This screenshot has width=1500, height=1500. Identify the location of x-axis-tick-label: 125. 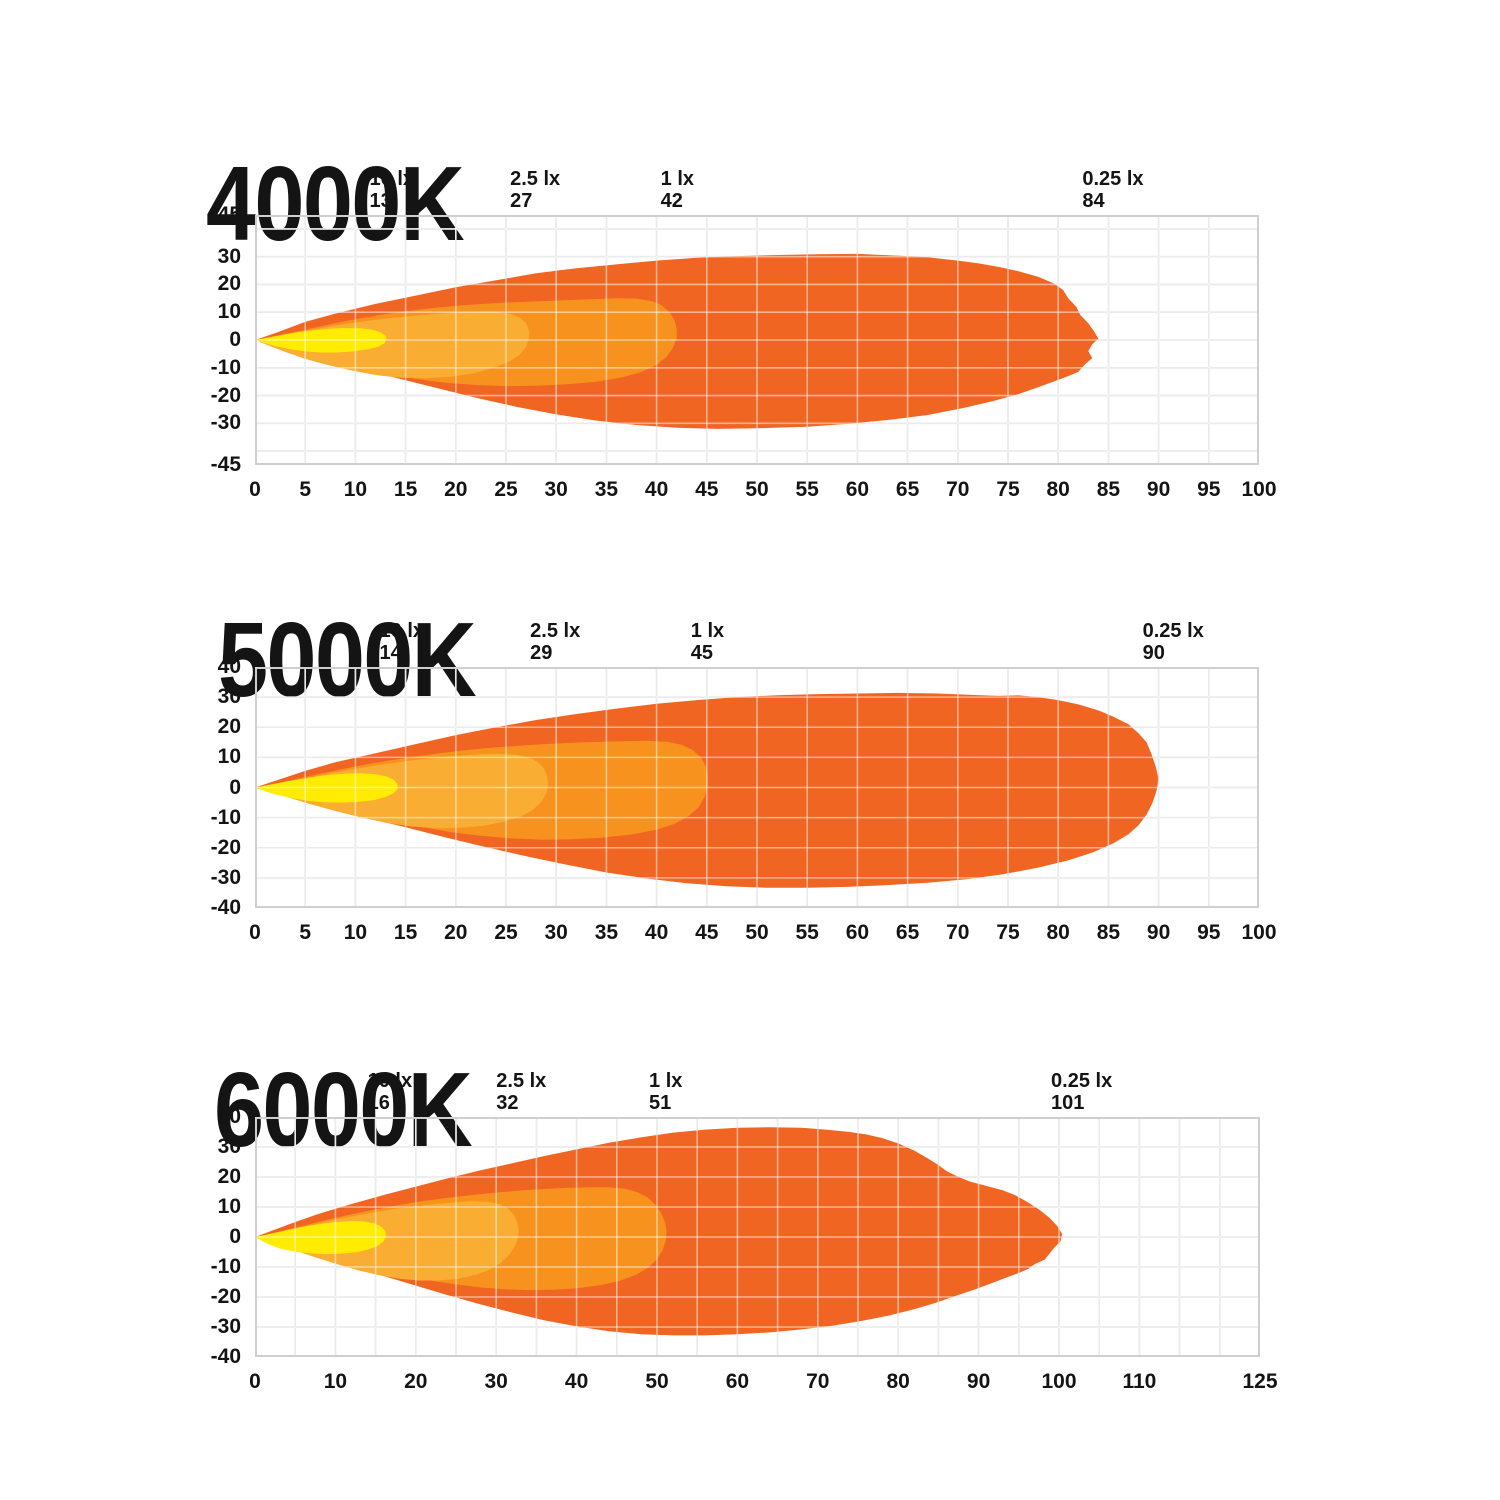
(1260, 1381).